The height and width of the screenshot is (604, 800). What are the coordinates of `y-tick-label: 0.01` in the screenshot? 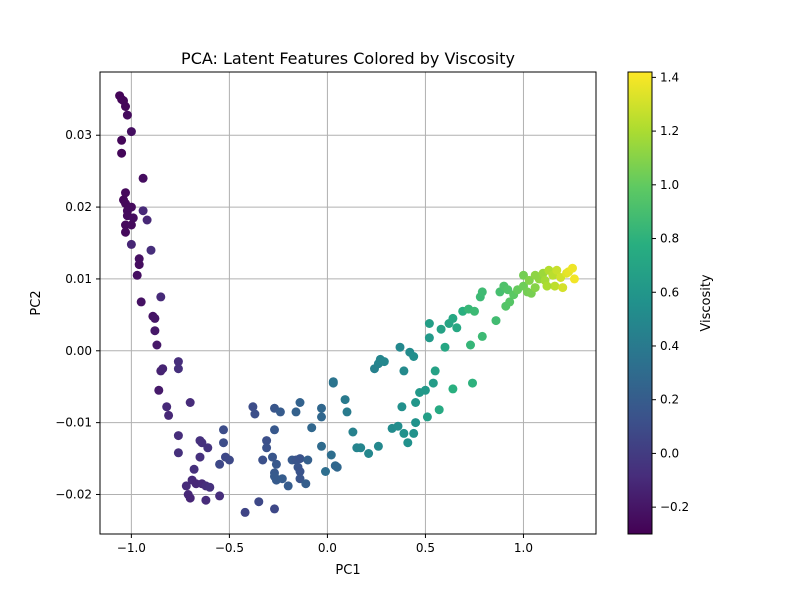 It's located at (78, 279).